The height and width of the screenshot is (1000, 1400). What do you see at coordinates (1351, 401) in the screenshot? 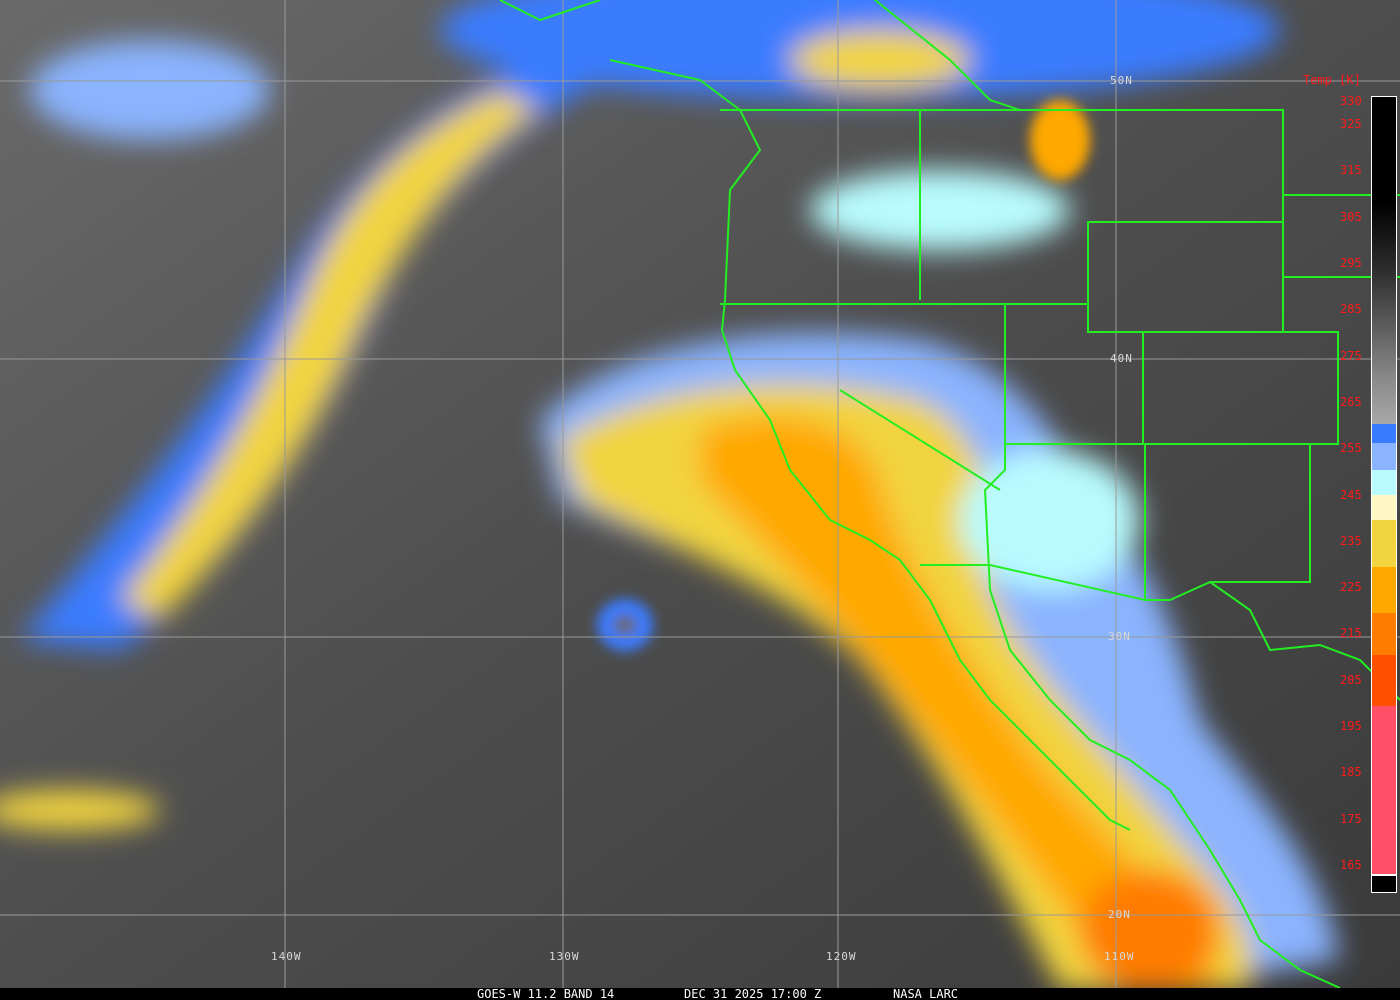
I see `legend-tick-label: 265` at bounding box center [1351, 401].